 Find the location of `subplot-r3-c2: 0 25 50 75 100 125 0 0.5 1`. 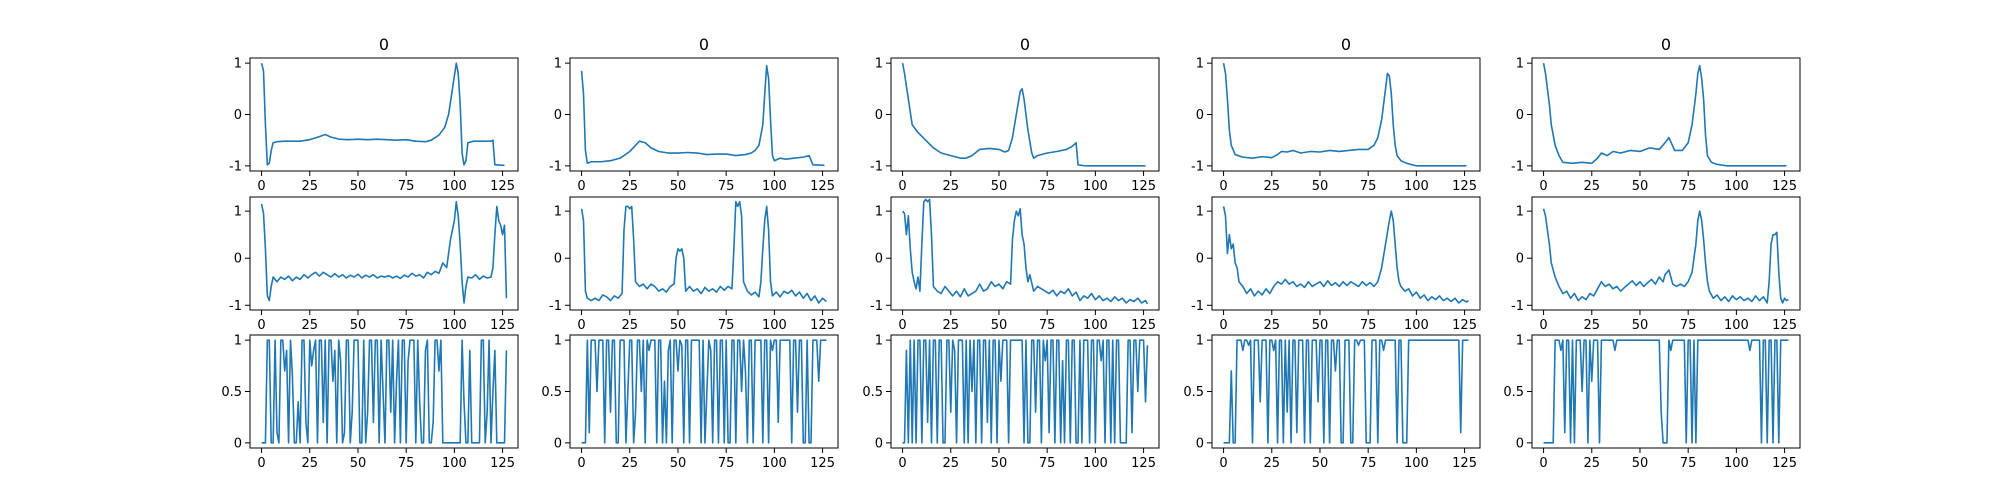

subplot-r3-c2: 0 25 50 75 100 125 0 0.5 1 is located at coordinates (690, 402).